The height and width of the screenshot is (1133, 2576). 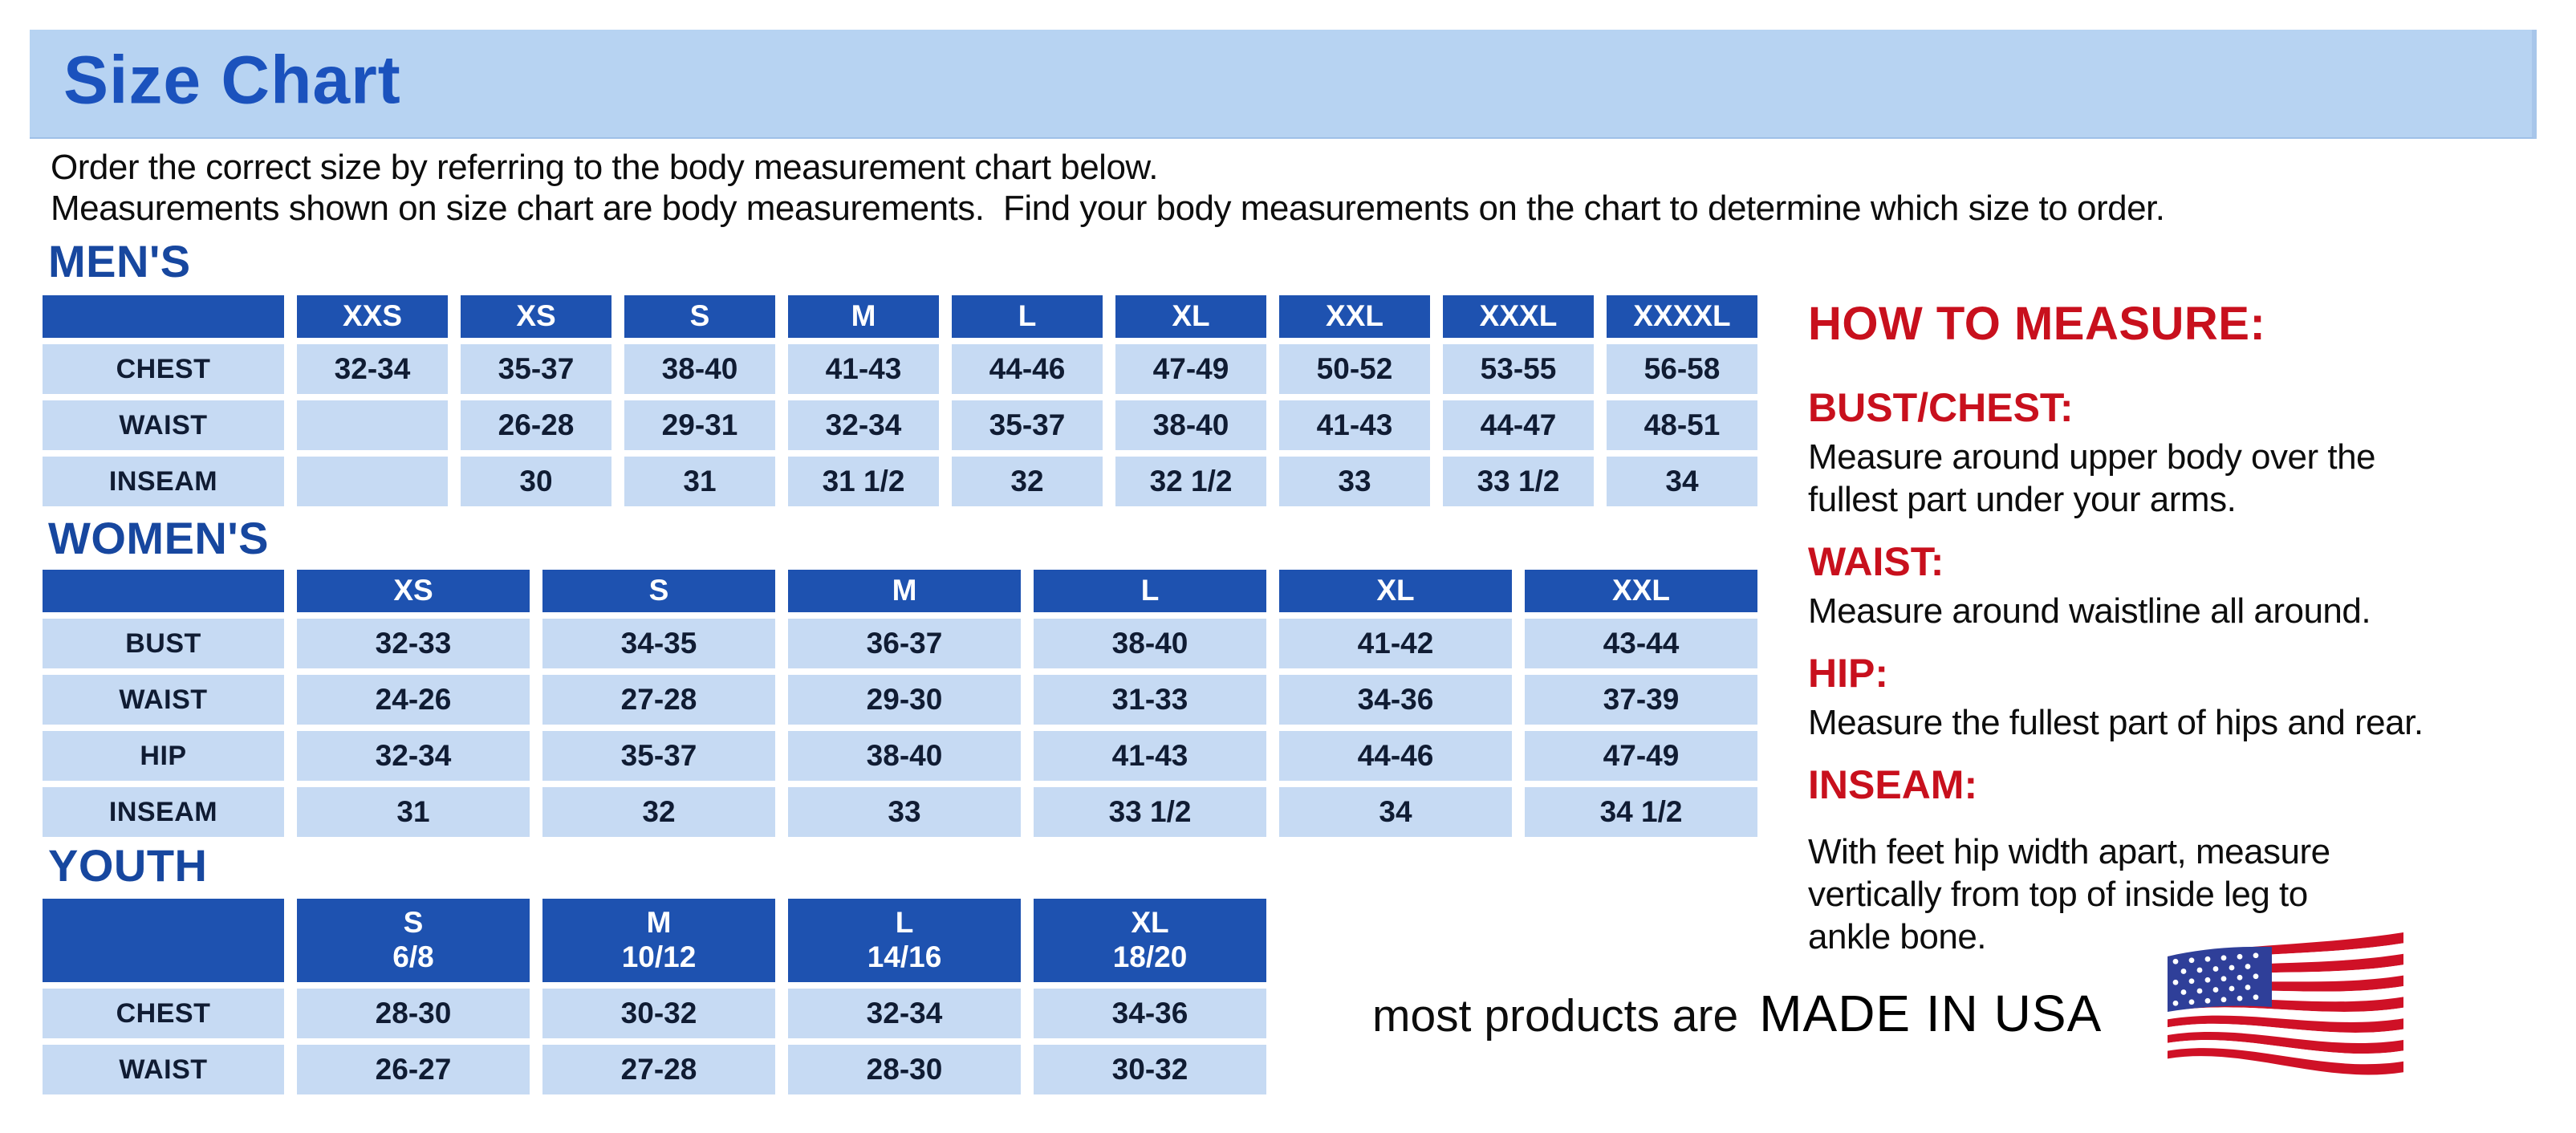 I want to click on size-value-cell: 34-35, so click(x=659, y=643).